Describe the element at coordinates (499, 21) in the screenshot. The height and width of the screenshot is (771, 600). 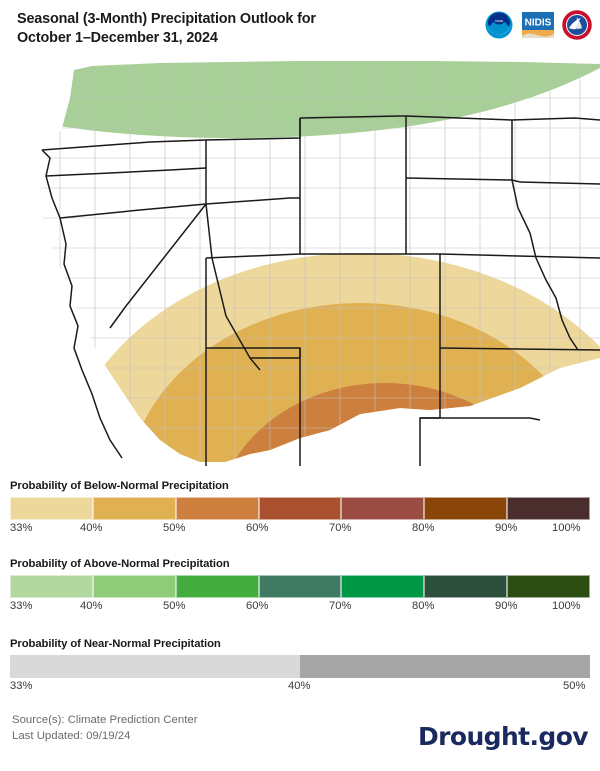
I see `svg-text: noaa` at that location.